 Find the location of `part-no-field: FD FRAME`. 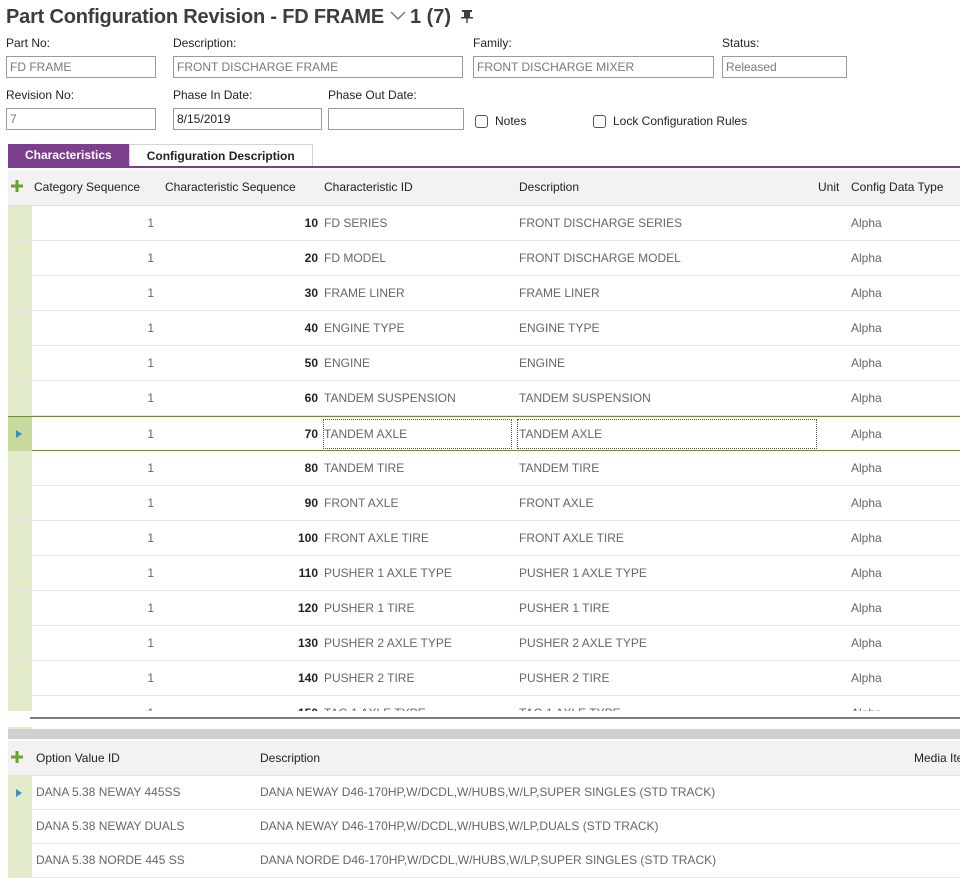

part-no-field: FD FRAME is located at coordinates (81, 67).